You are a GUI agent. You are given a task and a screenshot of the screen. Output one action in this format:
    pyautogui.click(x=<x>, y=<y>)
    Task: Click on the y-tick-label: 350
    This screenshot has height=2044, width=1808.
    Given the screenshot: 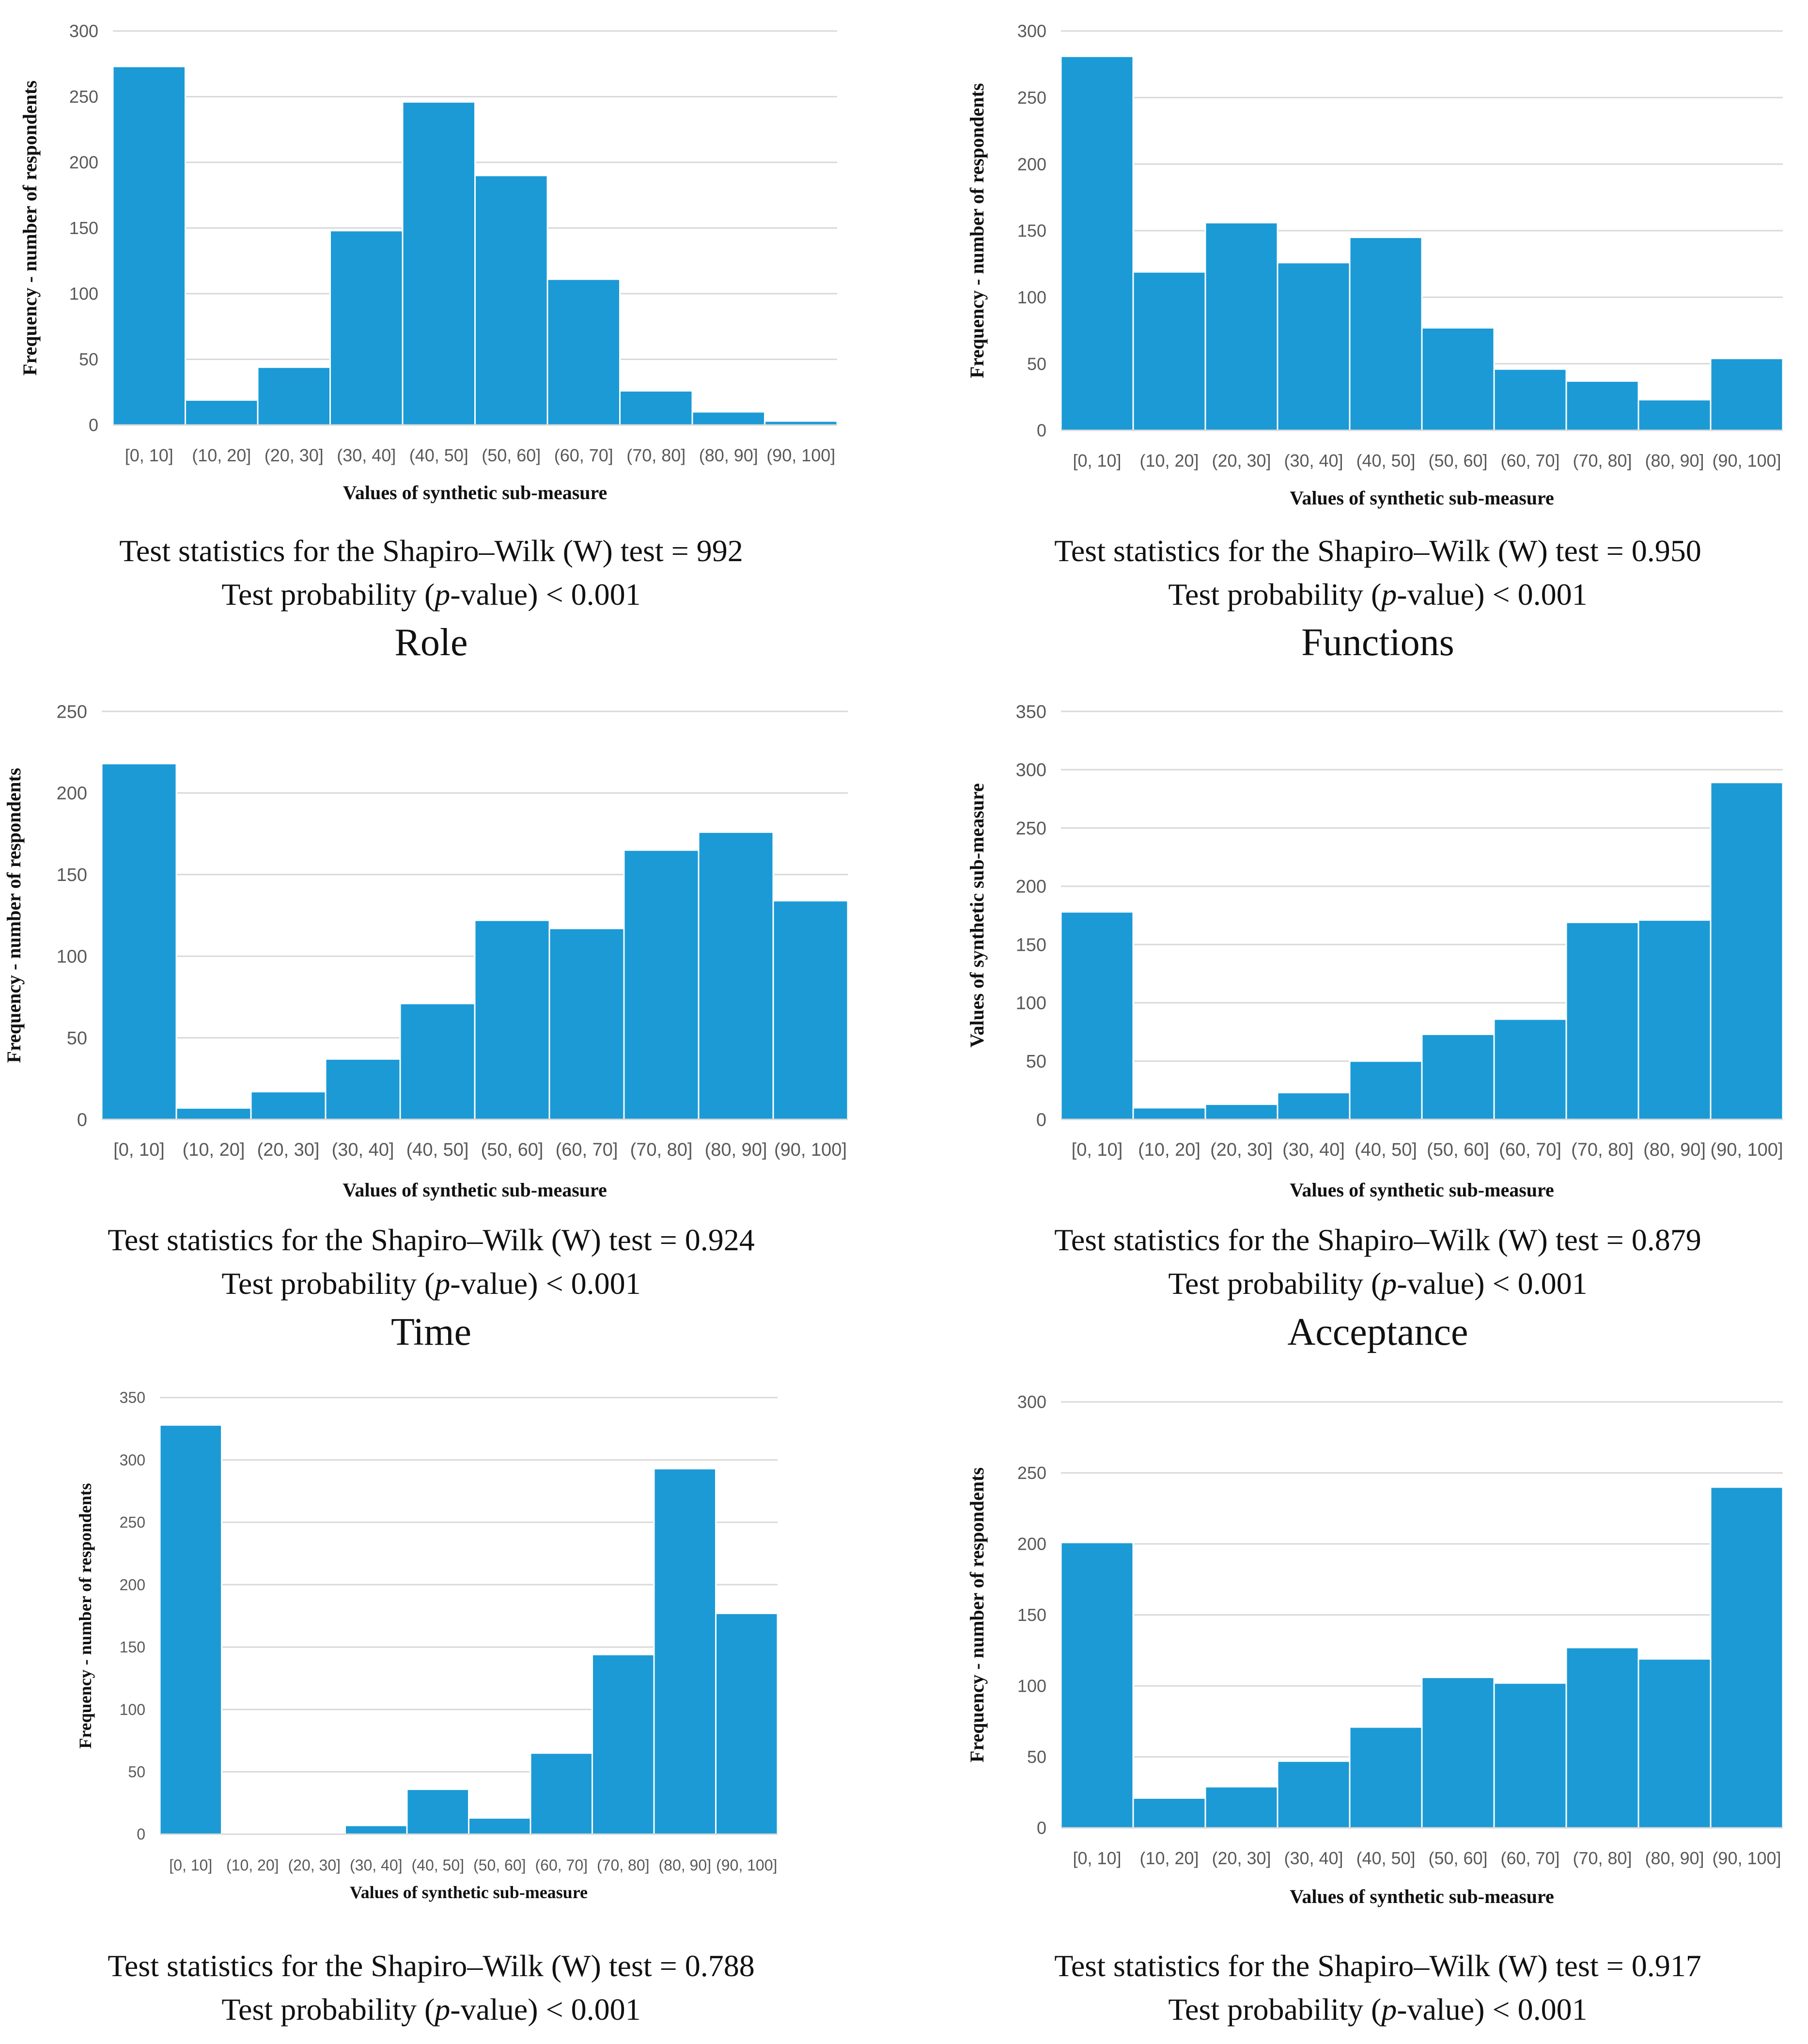 What is the action you would take?
    pyautogui.click(x=1031, y=712)
    